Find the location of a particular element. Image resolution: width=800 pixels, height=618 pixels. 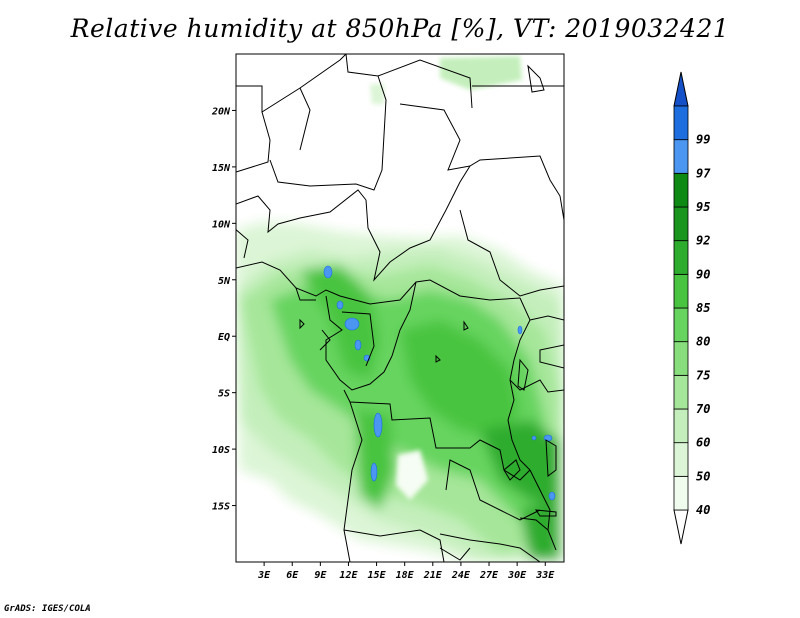

colorbar-top-arrow is located at coordinates (681, 89).